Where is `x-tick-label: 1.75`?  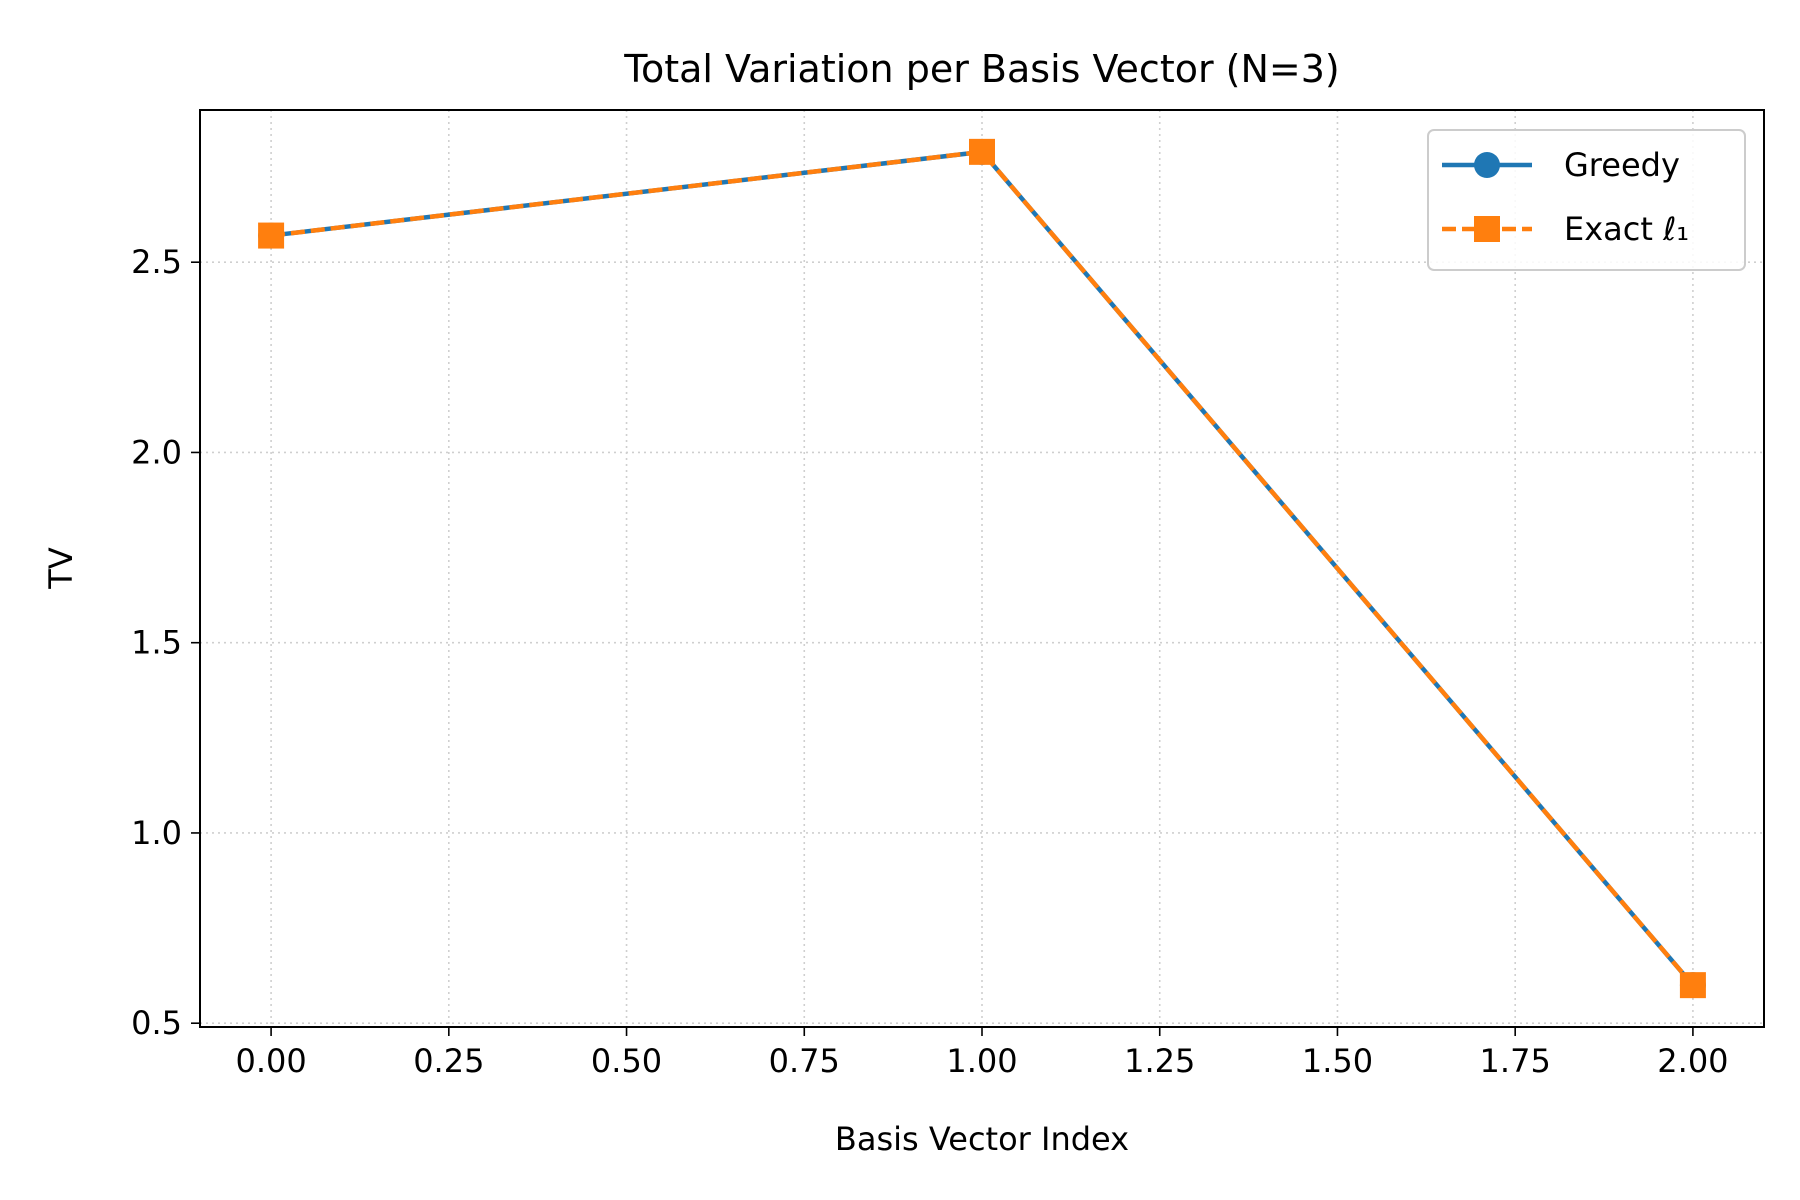 x-tick-label: 1.75 is located at coordinates (1515, 1061).